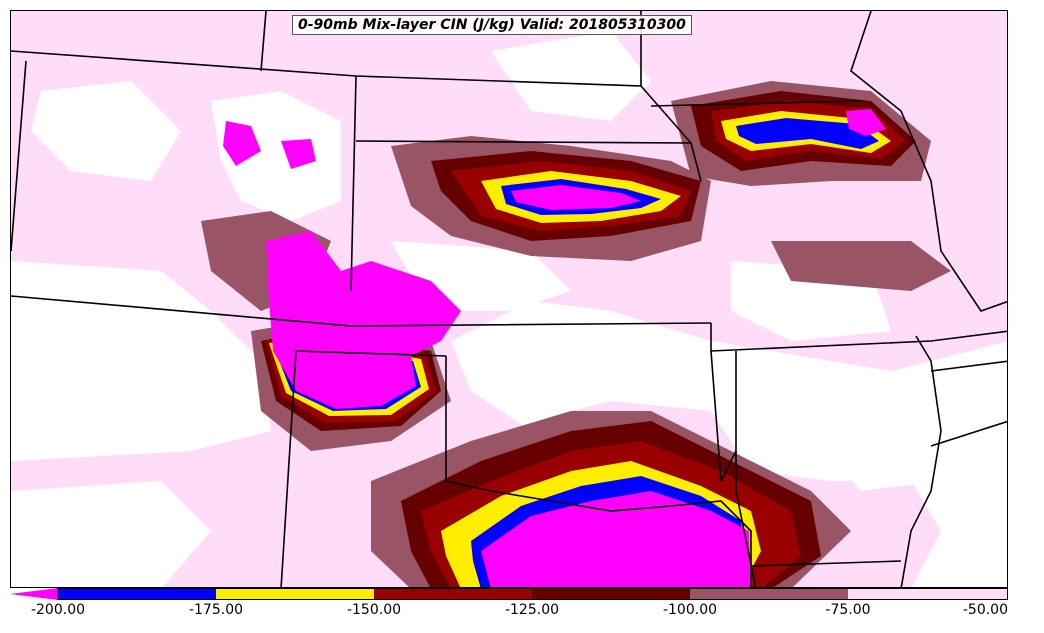 The image size is (1044, 633). What do you see at coordinates (769, 594) in the screenshot?
I see `colorbar-segment-mauve` at bounding box center [769, 594].